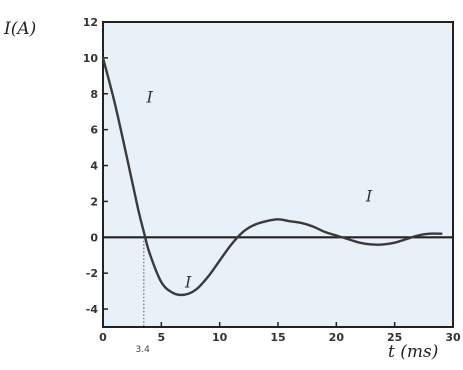 The height and width of the screenshot is (370, 463). I want to click on y-tick-label: 2, so click(94, 201).